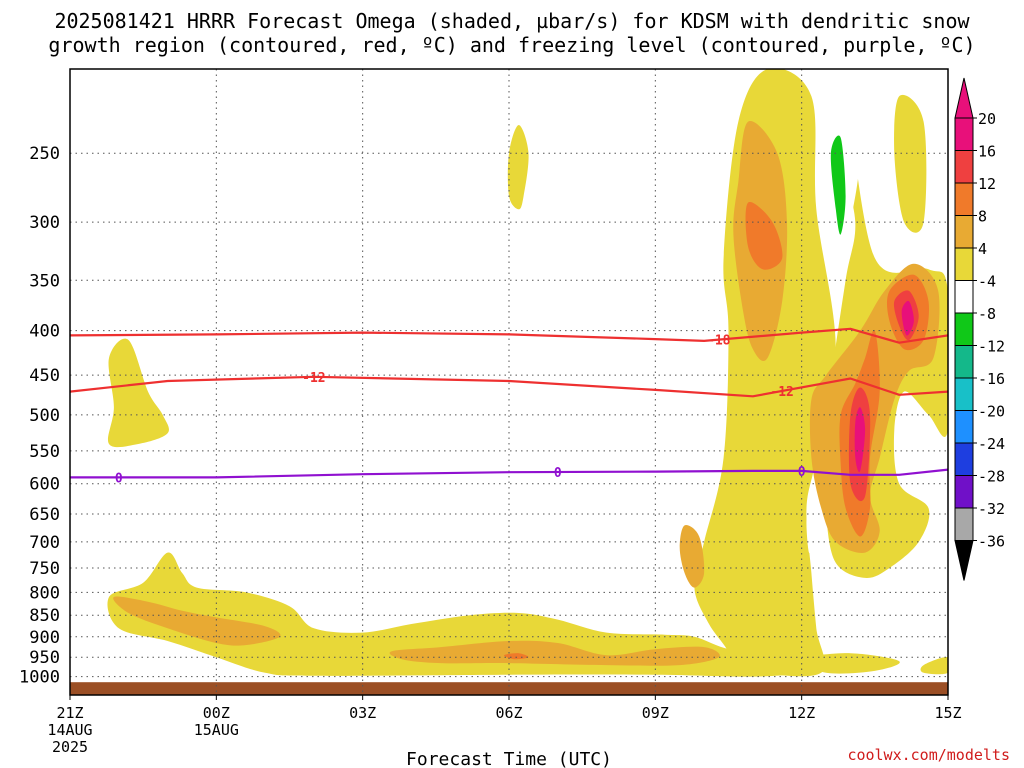 The image size is (1024, 768). I want to click on contour-label--12-1: -12, so click(781, 392).